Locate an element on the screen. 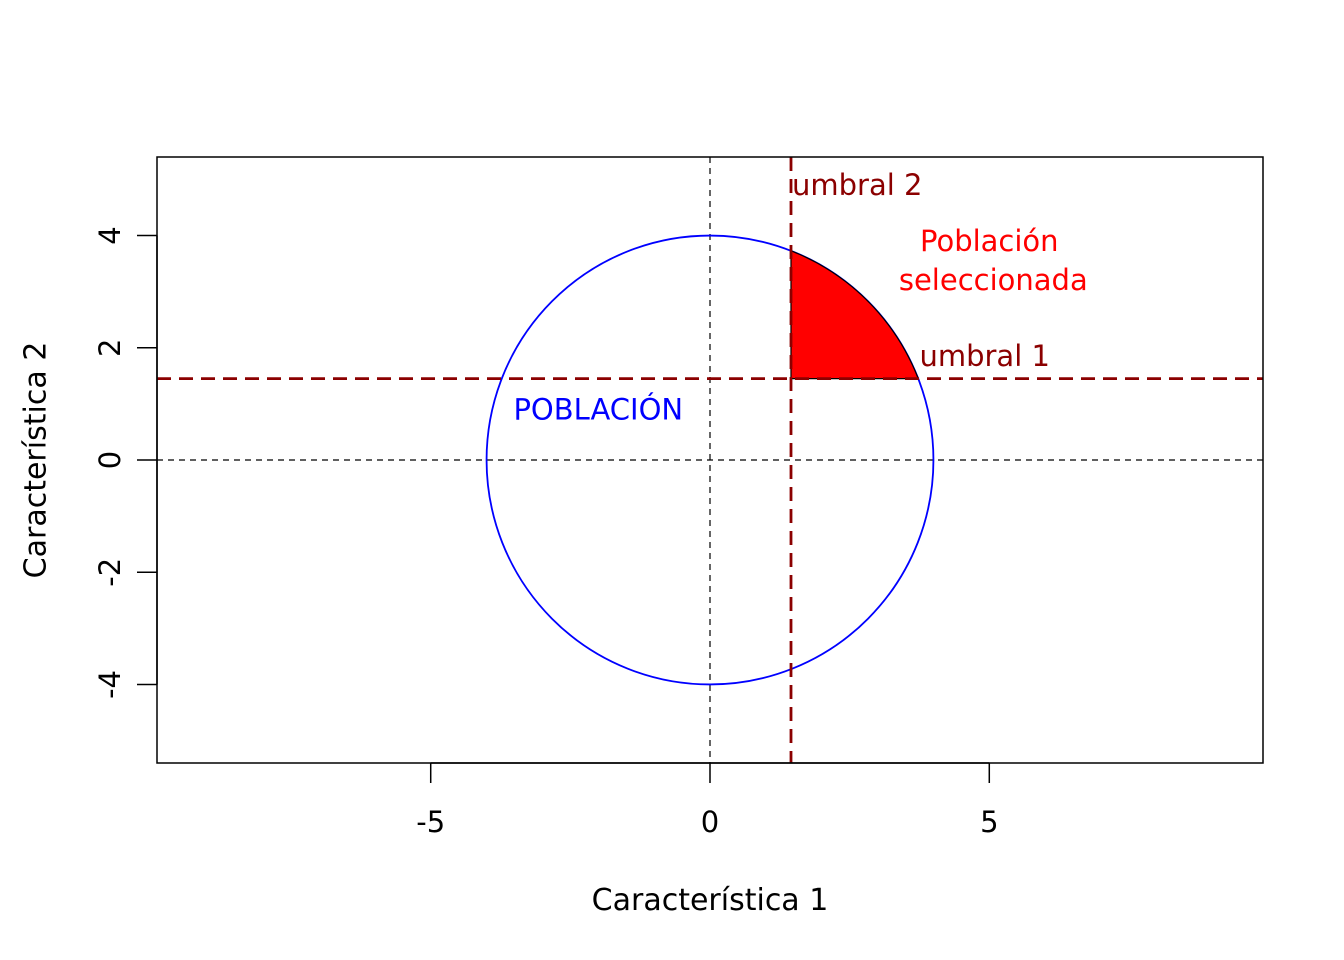  y-axis: -4 -2 0 2 4 is located at coordinates (125, 462).